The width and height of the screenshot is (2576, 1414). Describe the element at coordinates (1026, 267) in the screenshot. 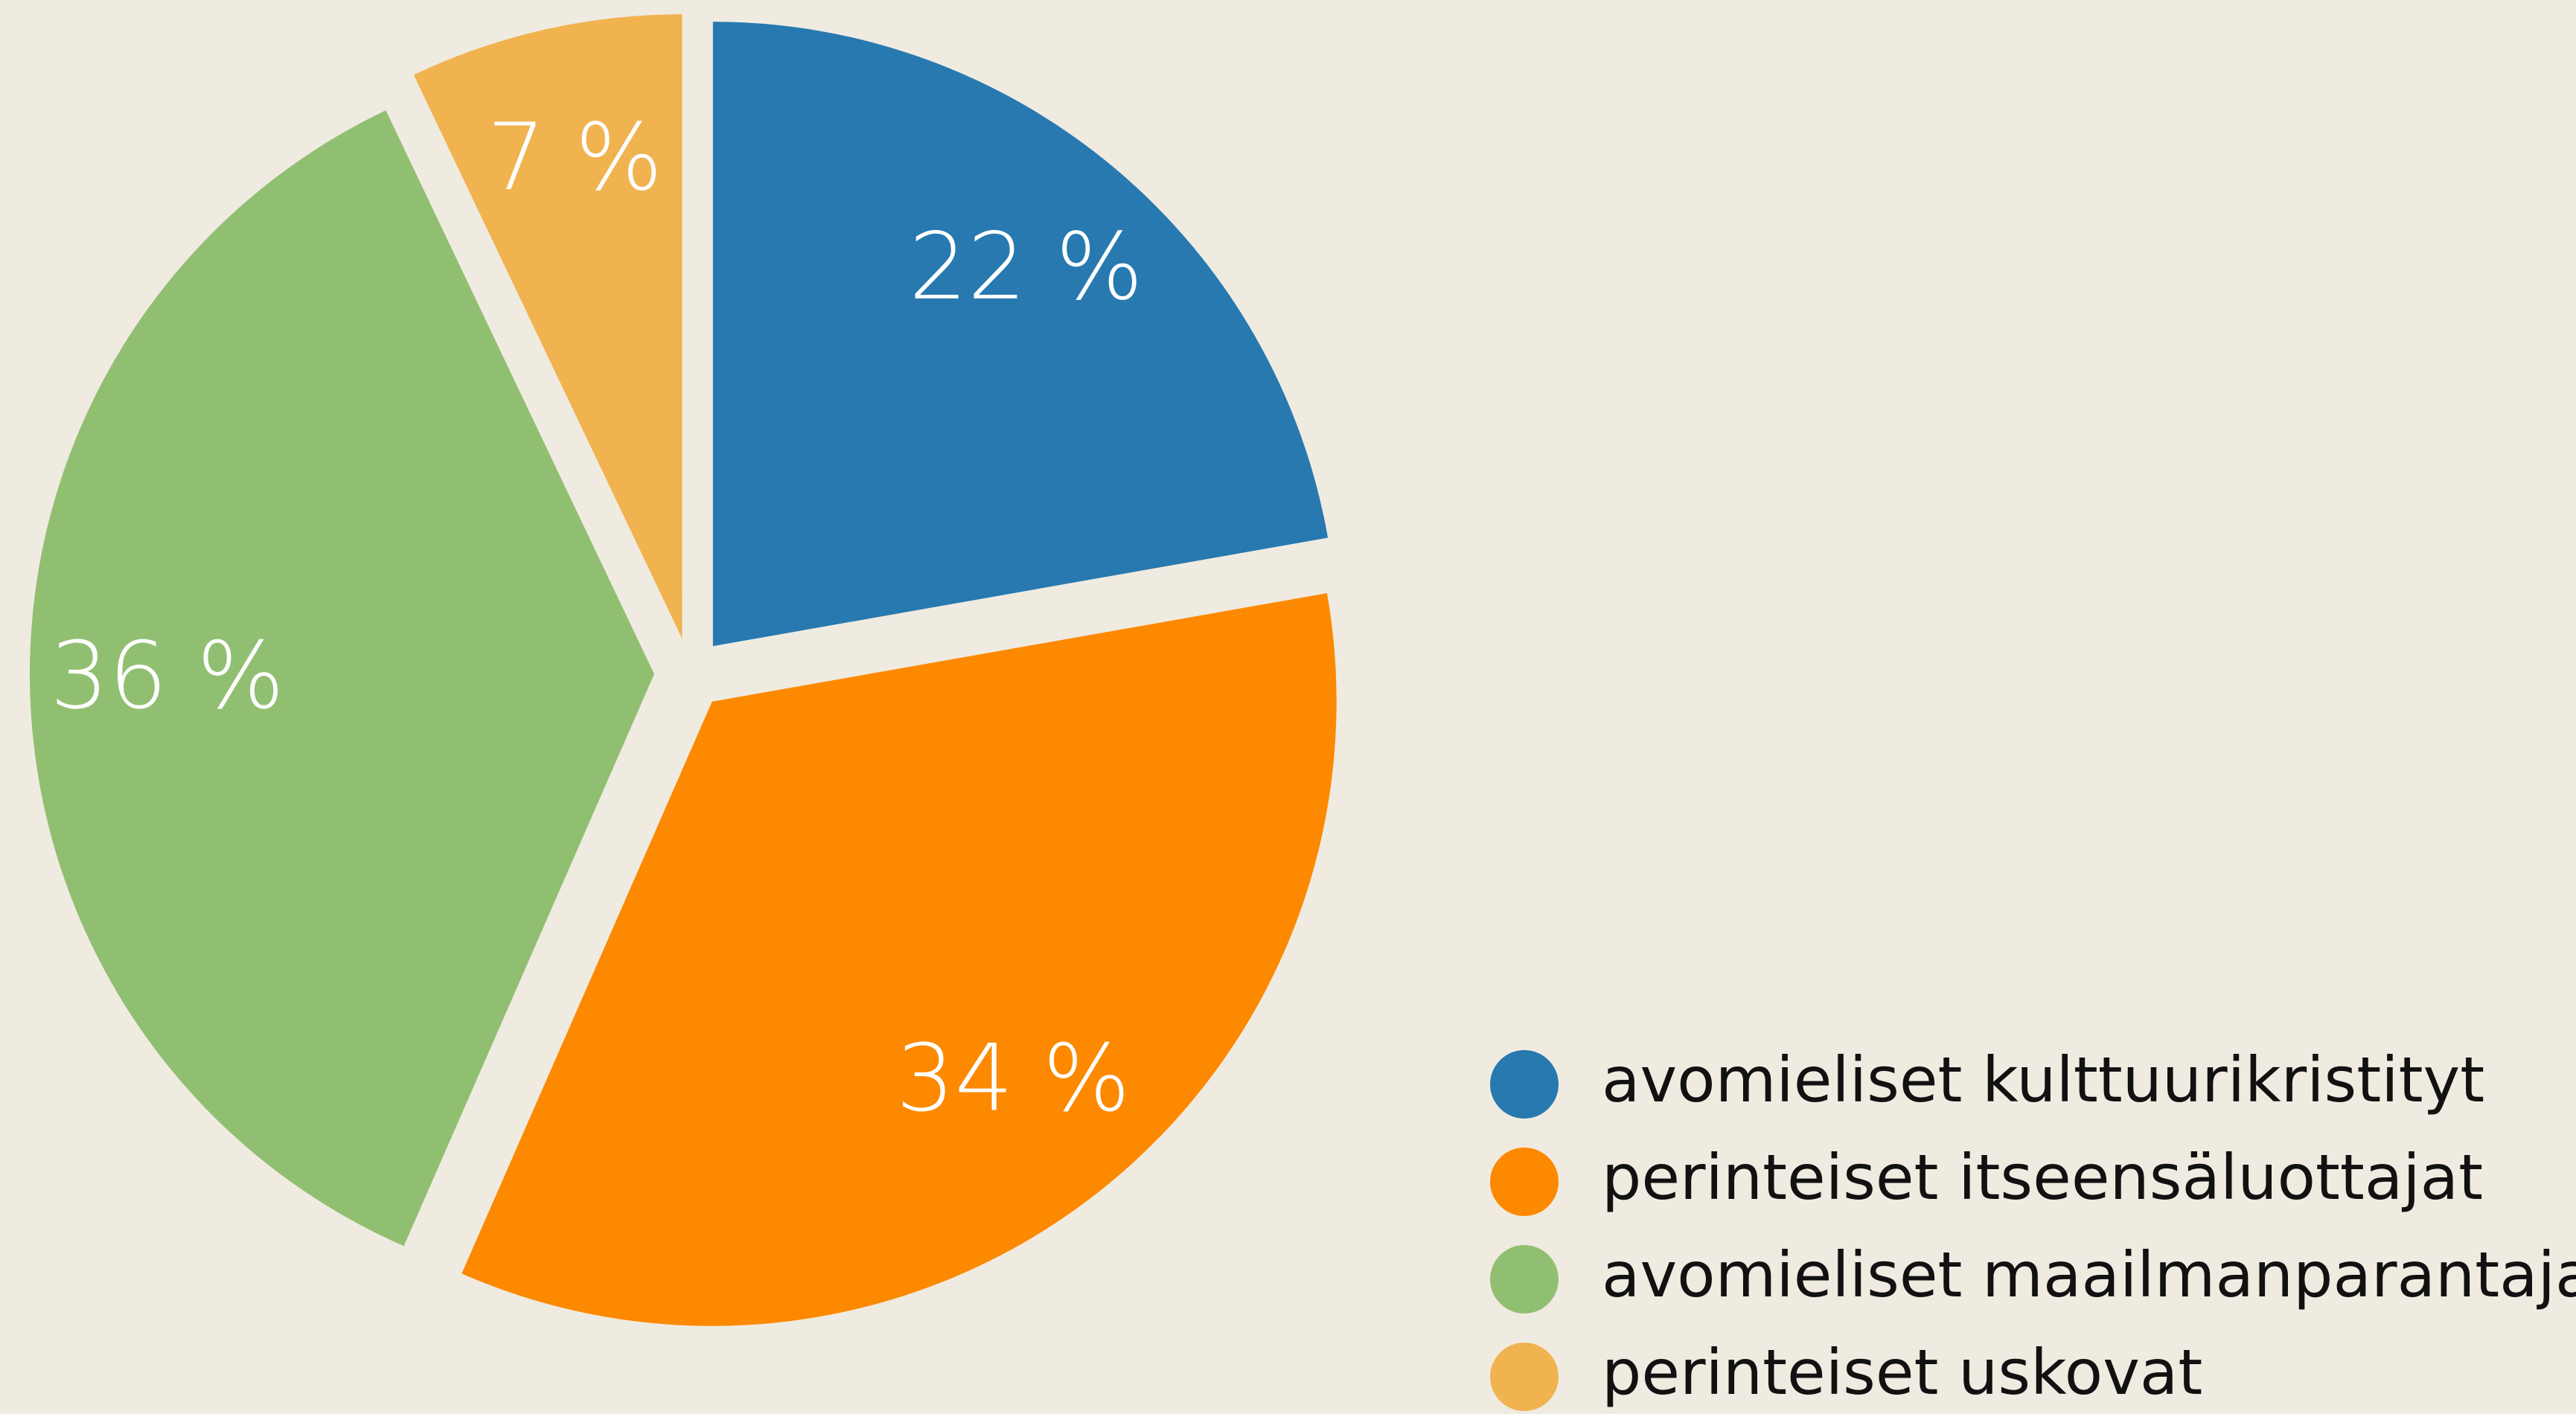

I see `value-label: 22 %` at that location.